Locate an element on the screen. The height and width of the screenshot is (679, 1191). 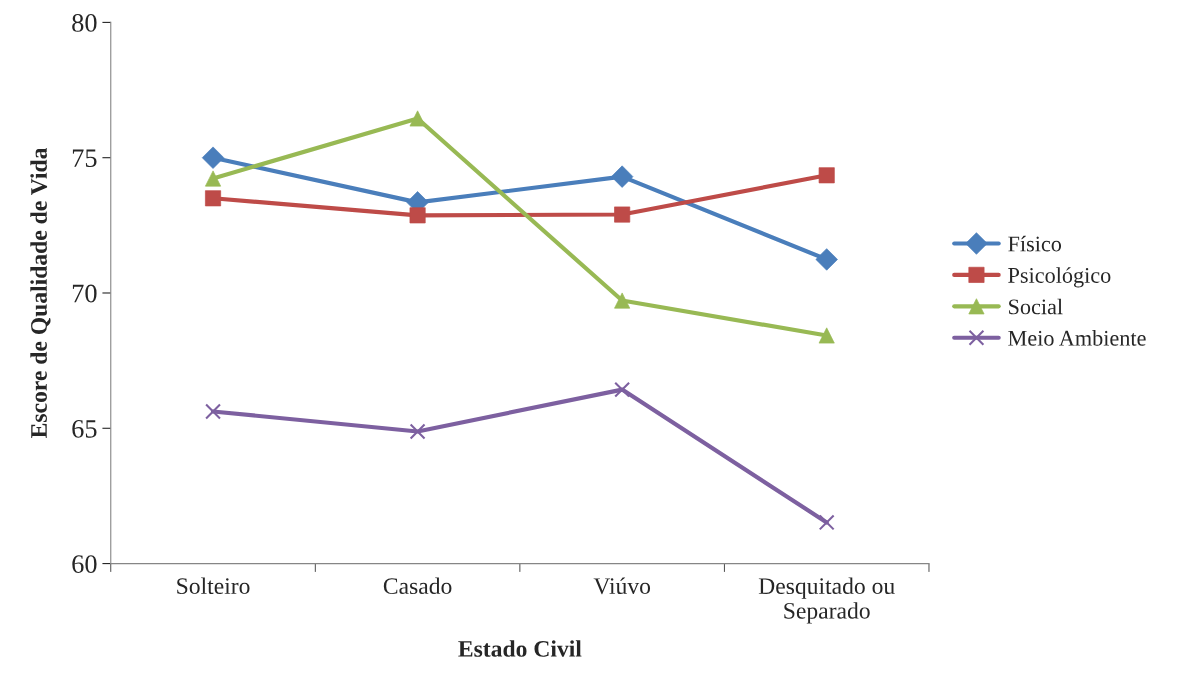
x-tick-label: Desquitado ou Separado is located at coordinates (826, 600).